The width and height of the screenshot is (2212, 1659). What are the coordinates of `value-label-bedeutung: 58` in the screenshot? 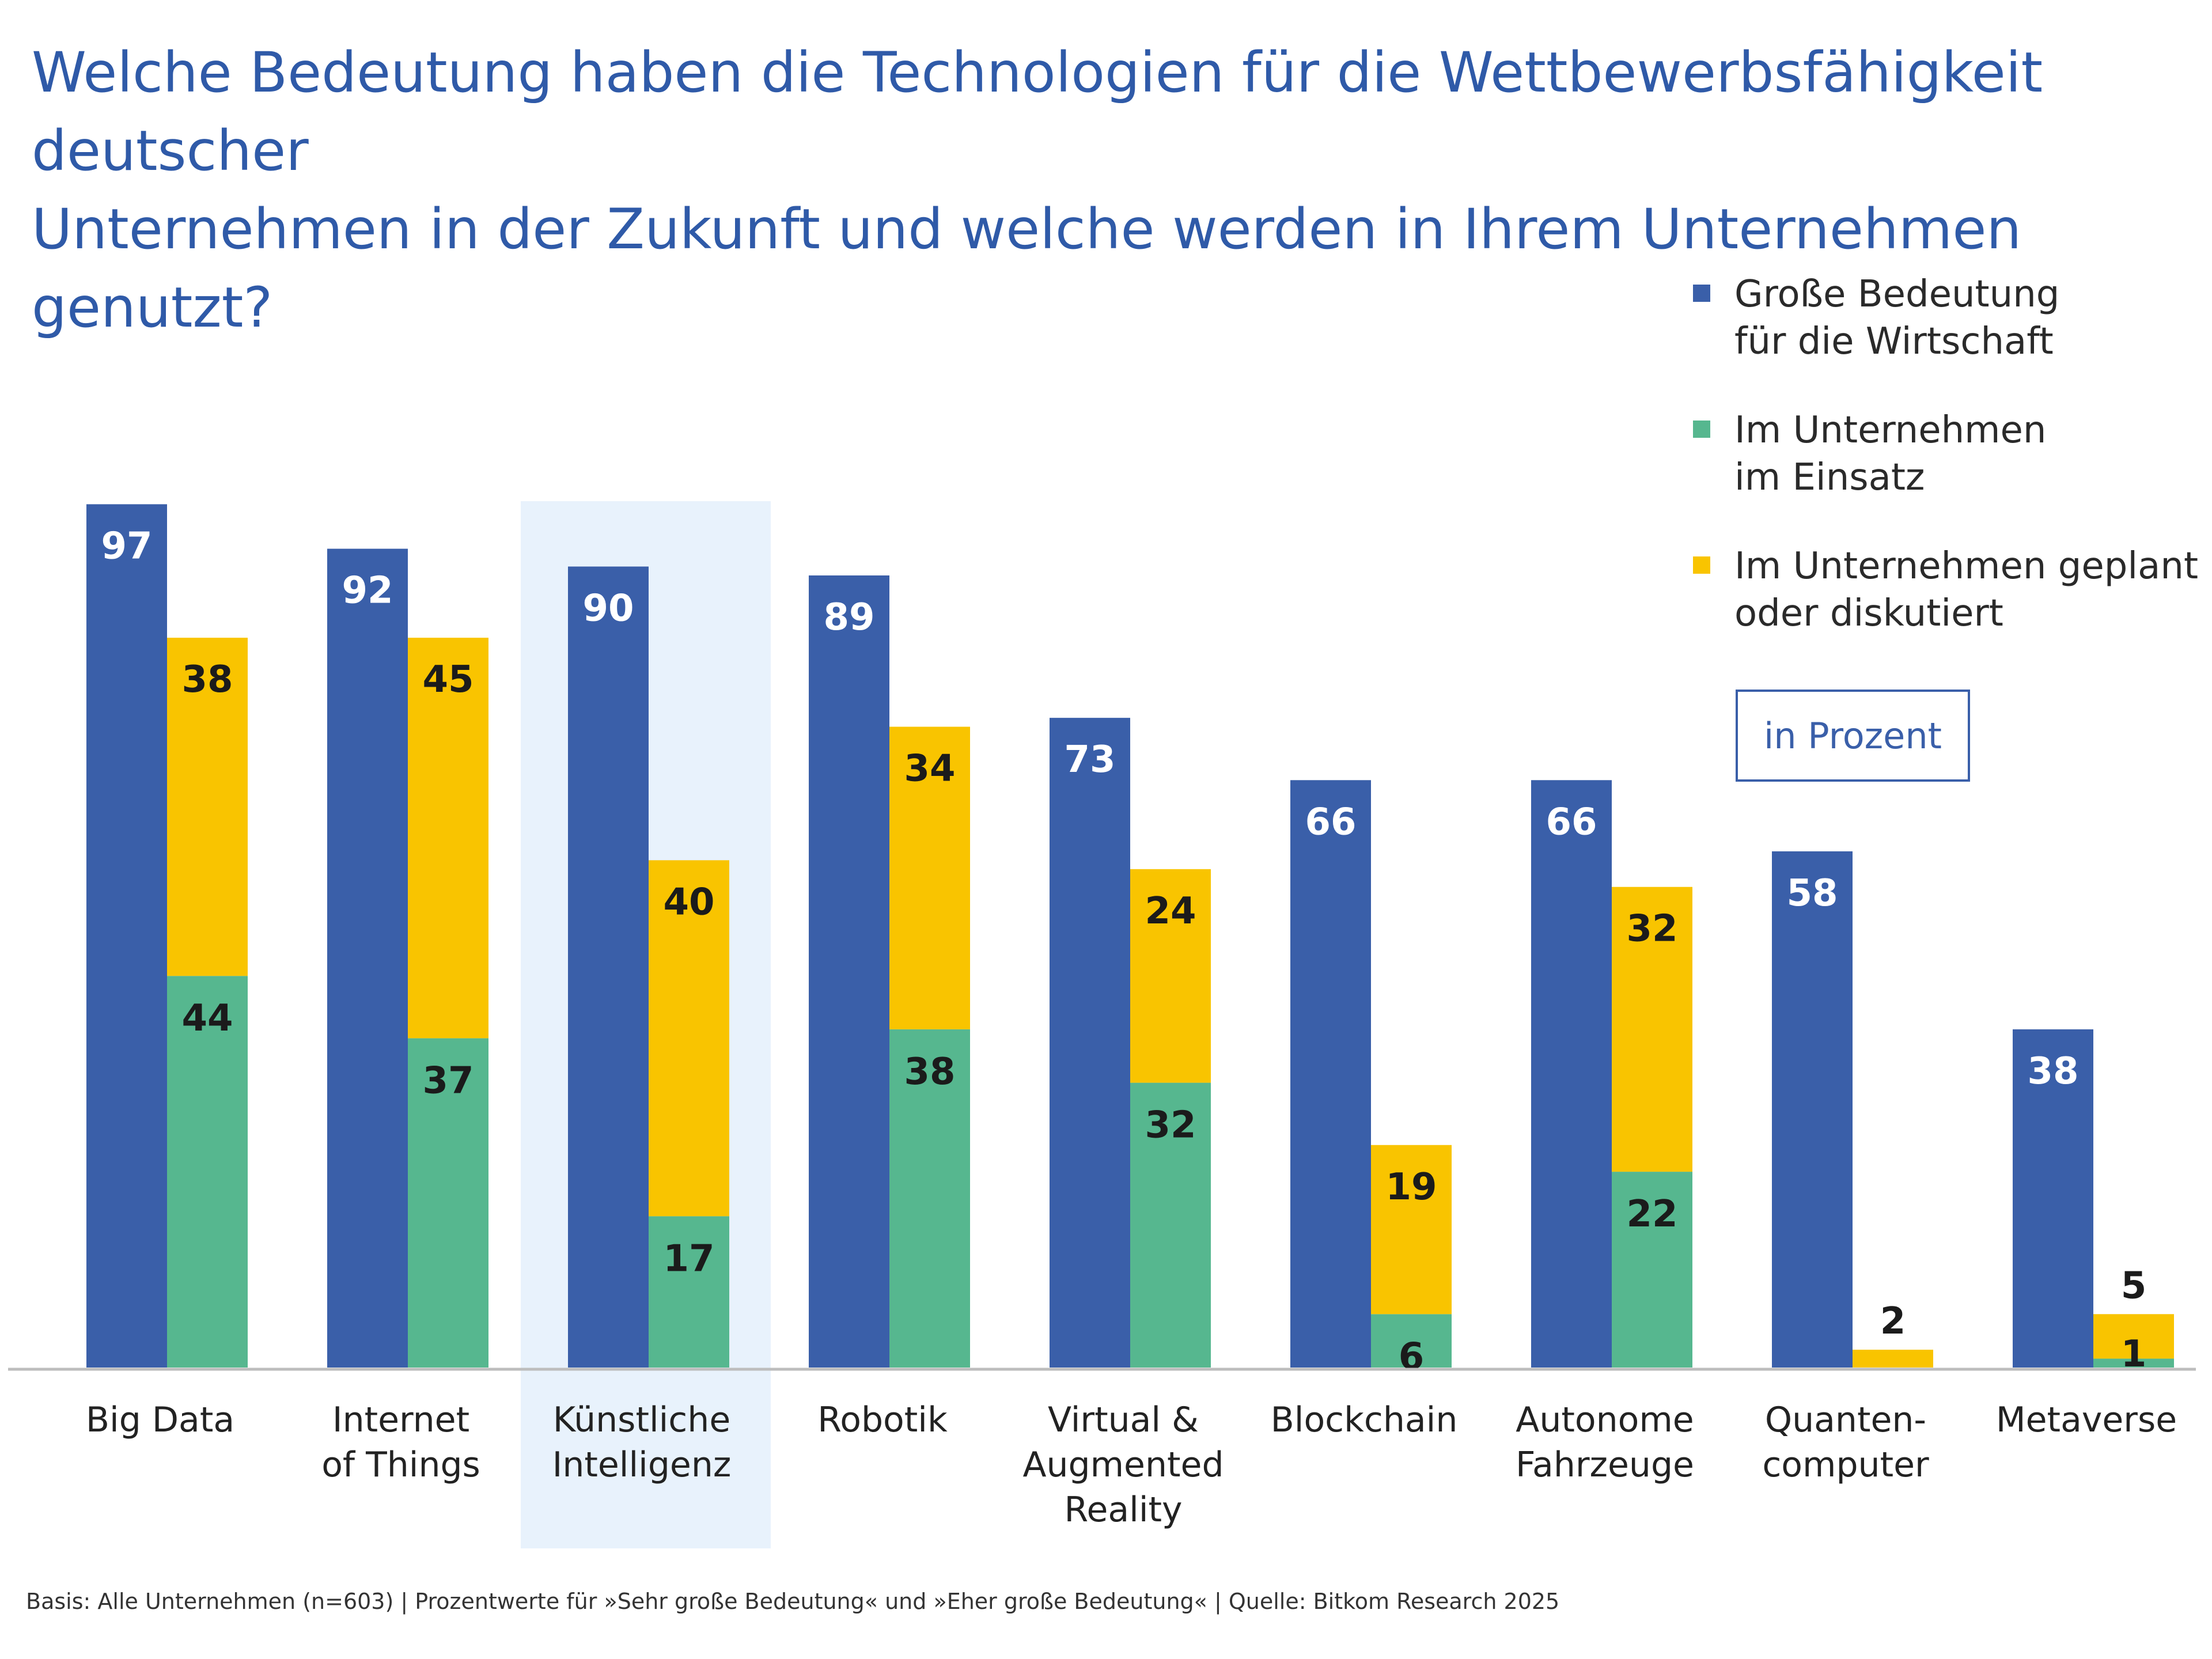 It's located at (1812, 893).